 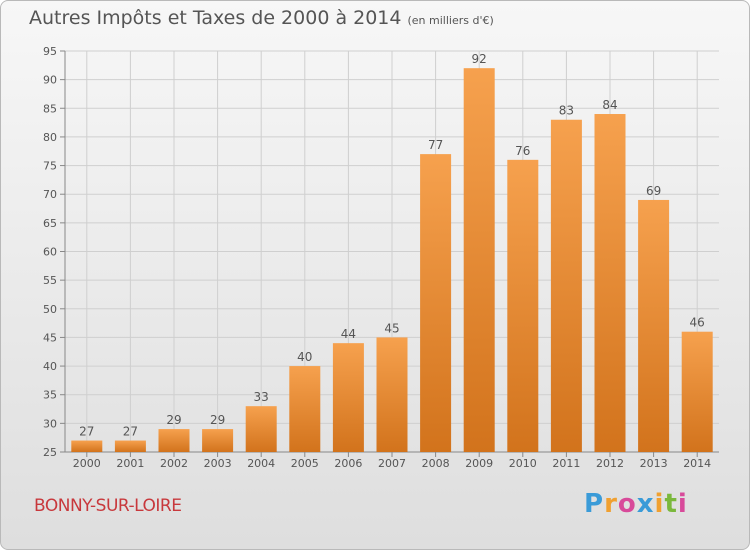 I want to click on bar-2003, so click(x=218, y=440).